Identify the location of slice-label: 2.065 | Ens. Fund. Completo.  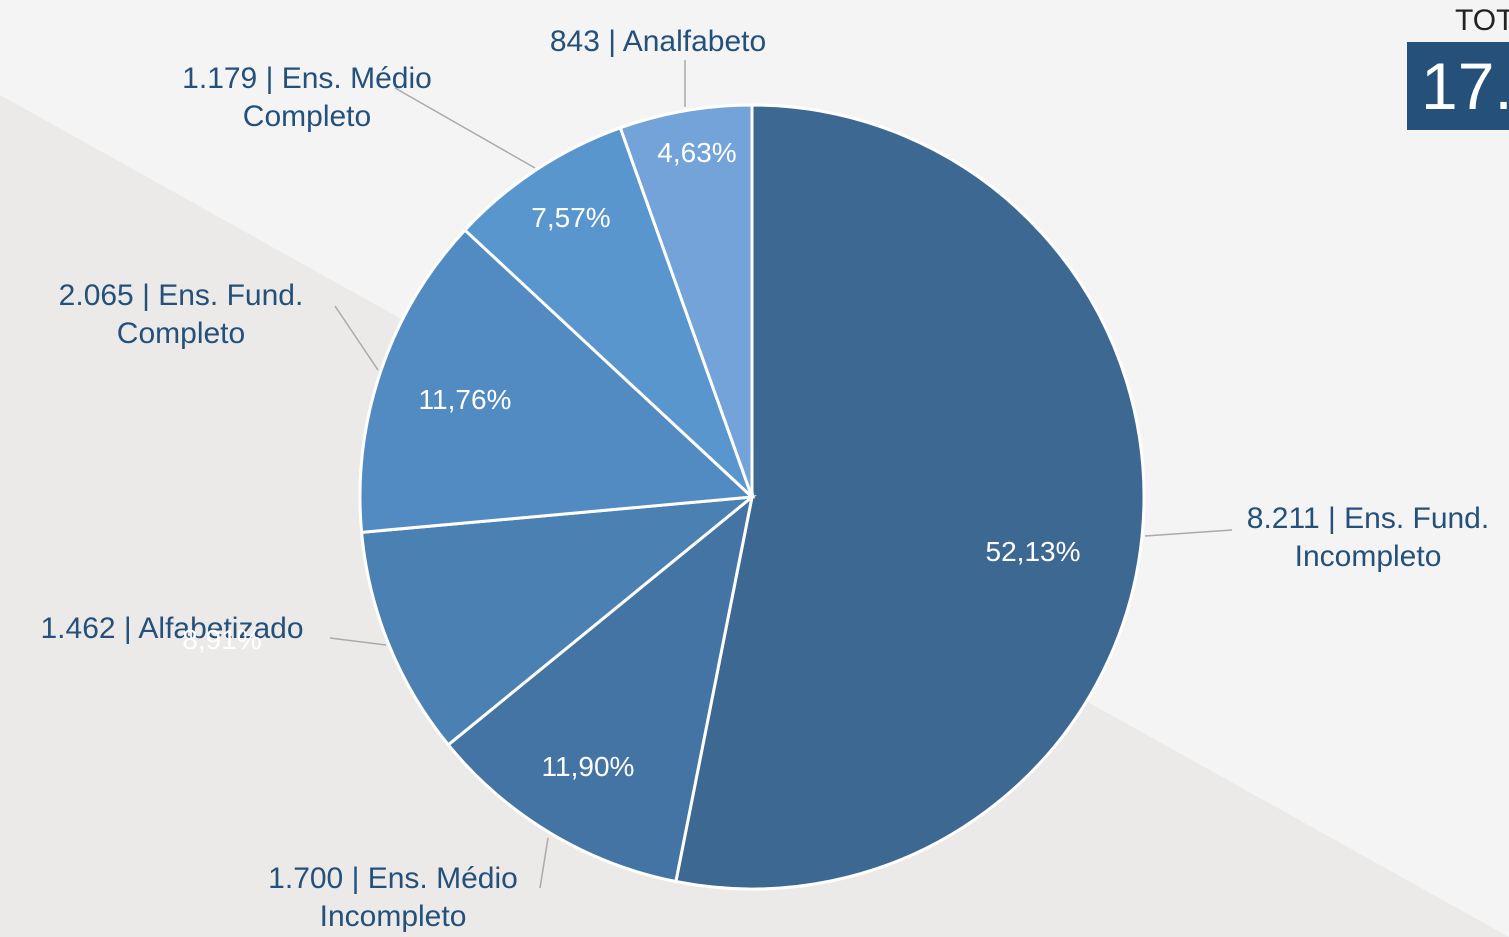
(181, 315).